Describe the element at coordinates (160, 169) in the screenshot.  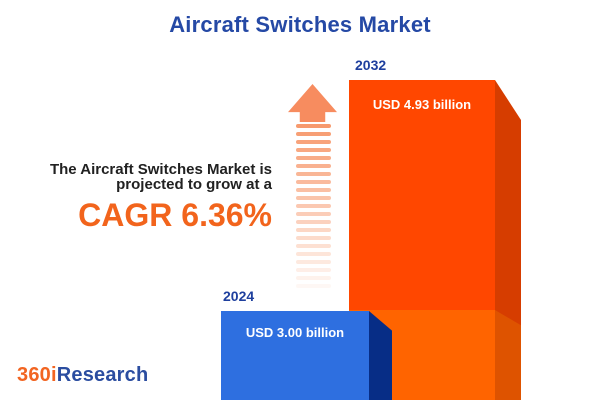
I see `annotation-line1: The Aircraft Switches Market is` at that location.